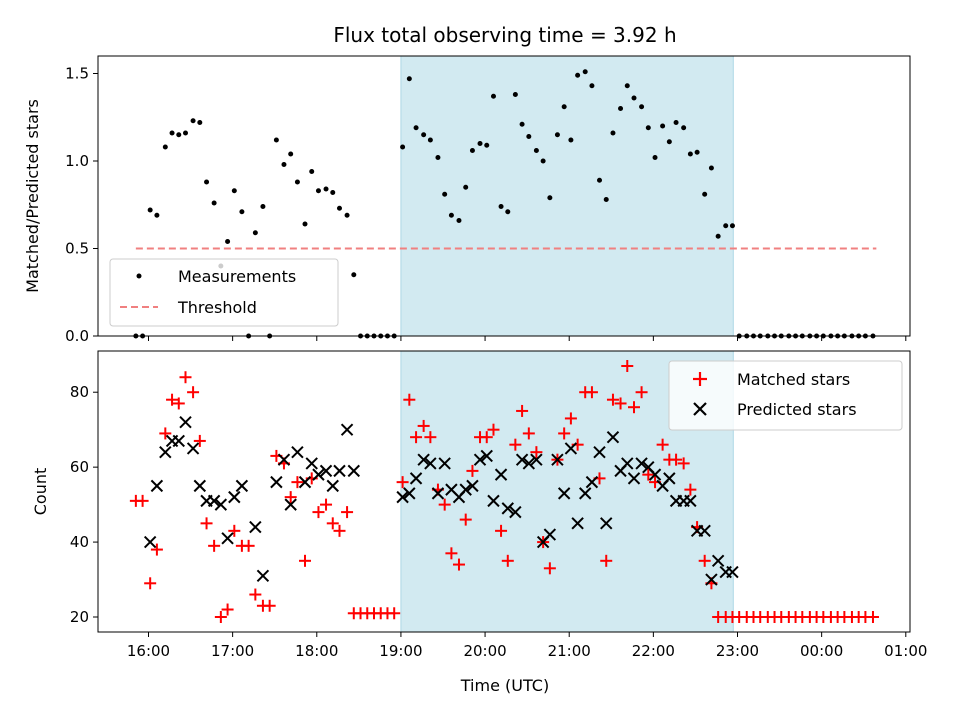 The width and height of the screenshot is (960, 720). Describe the element at coordinates (224, 292) in the screenshot. I see `ratio-legend-box` at that location.